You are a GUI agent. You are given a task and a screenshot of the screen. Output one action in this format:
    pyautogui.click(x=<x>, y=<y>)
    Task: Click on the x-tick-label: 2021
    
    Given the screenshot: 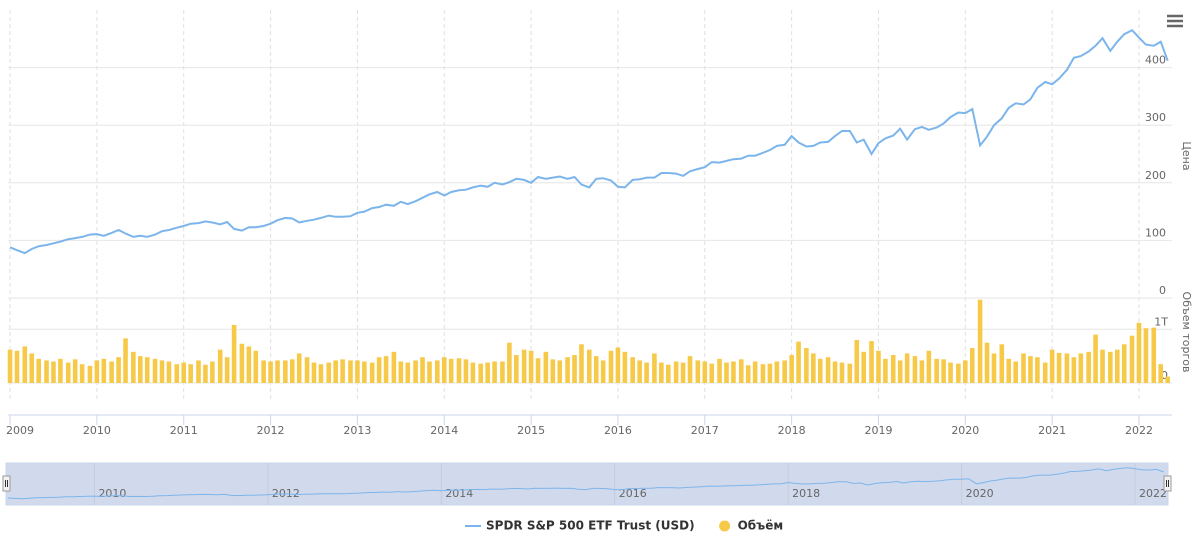 What is the action you would take?
    pyautogui.click(x=1052, y=430)
    